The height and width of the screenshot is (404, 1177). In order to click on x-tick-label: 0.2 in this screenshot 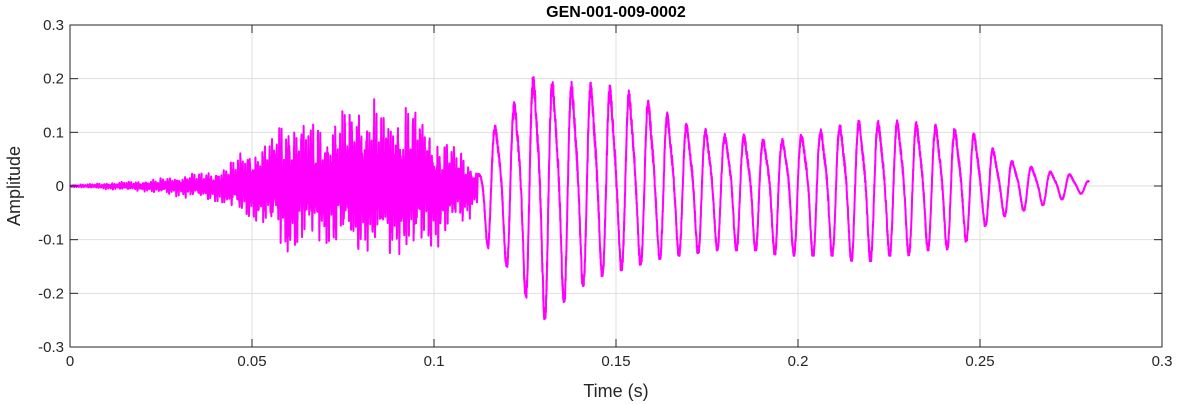, I will do `click(798, 361)`.